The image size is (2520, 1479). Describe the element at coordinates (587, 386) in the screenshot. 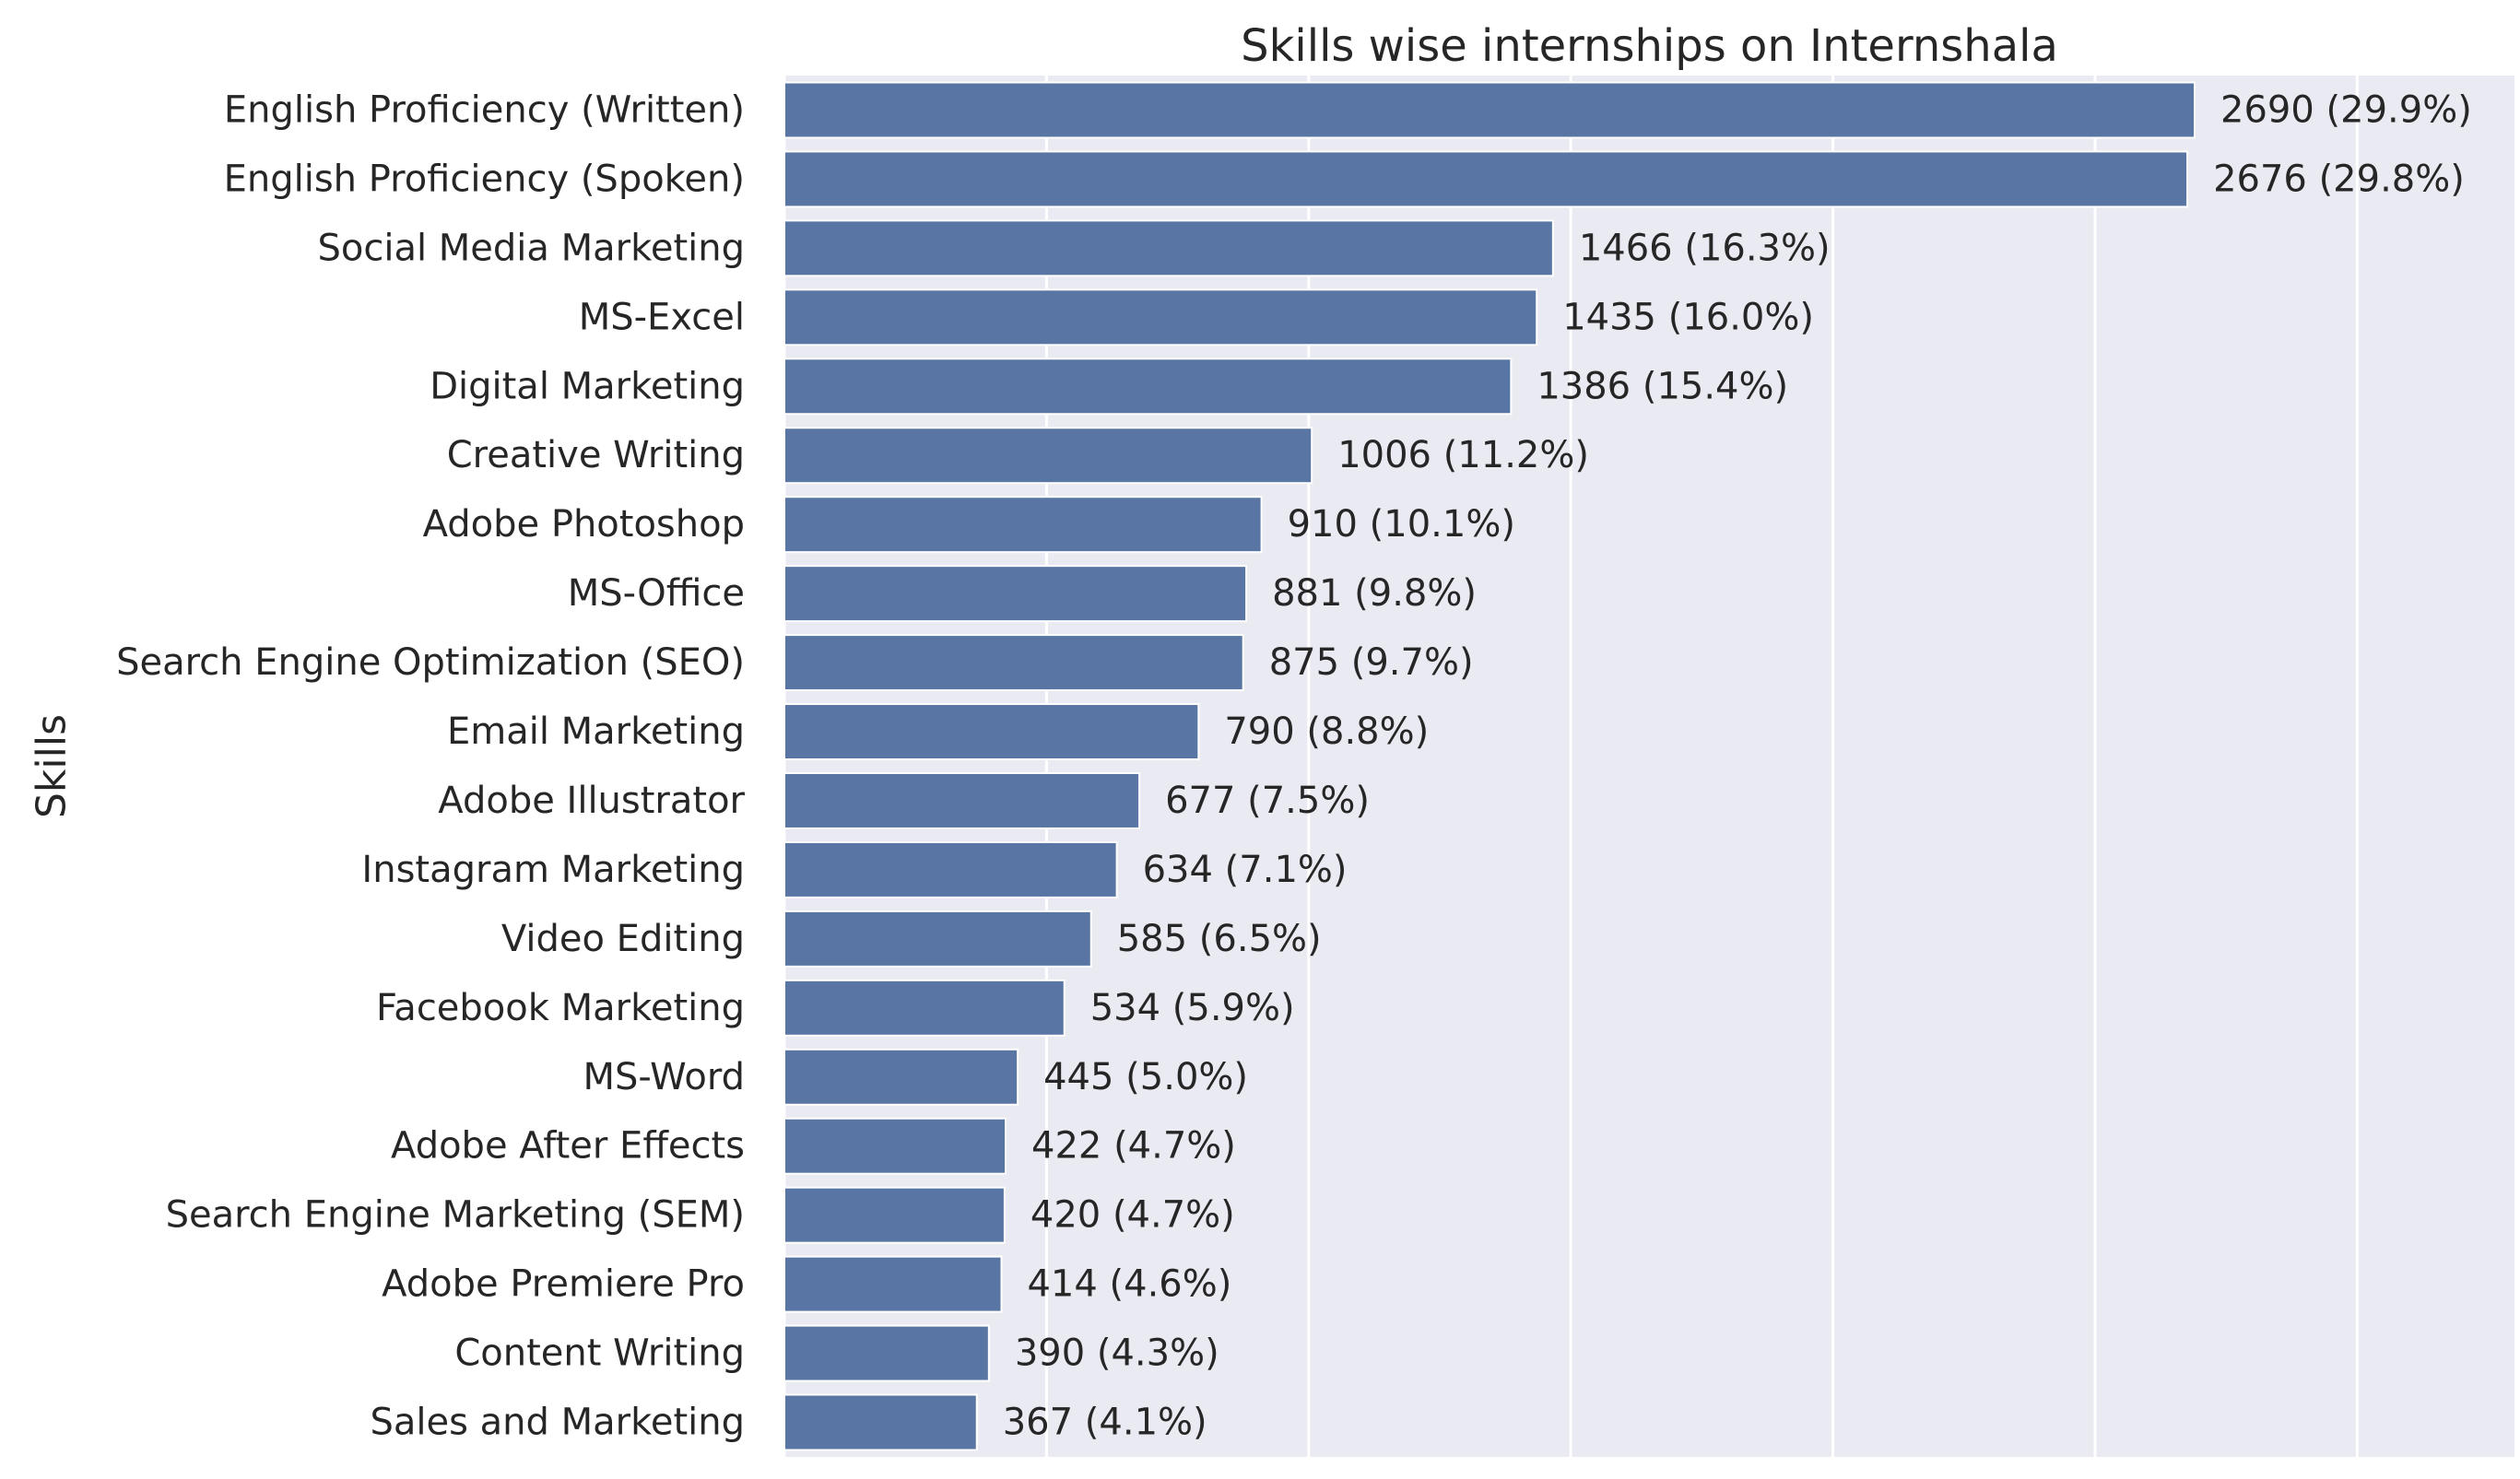

I see `y-tick-label: Digital Marketing` at that location.